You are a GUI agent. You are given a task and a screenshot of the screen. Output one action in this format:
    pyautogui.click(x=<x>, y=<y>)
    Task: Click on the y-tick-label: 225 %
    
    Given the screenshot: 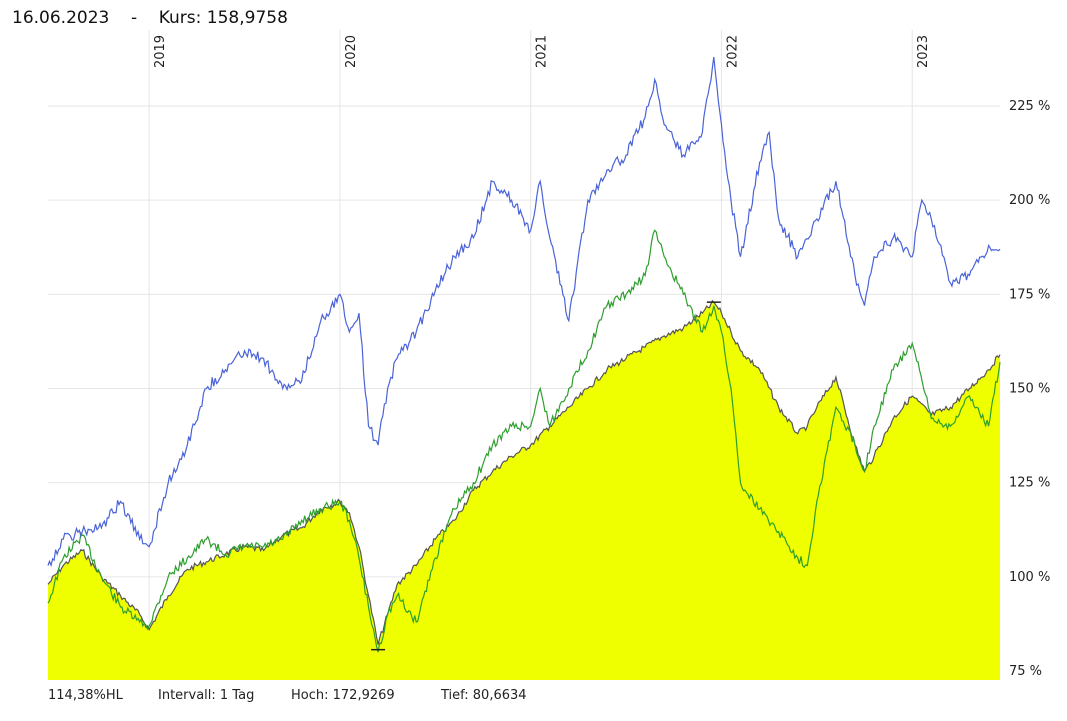 What is the action you would take?
    pyautogui.click(x=1029, y=106)
    